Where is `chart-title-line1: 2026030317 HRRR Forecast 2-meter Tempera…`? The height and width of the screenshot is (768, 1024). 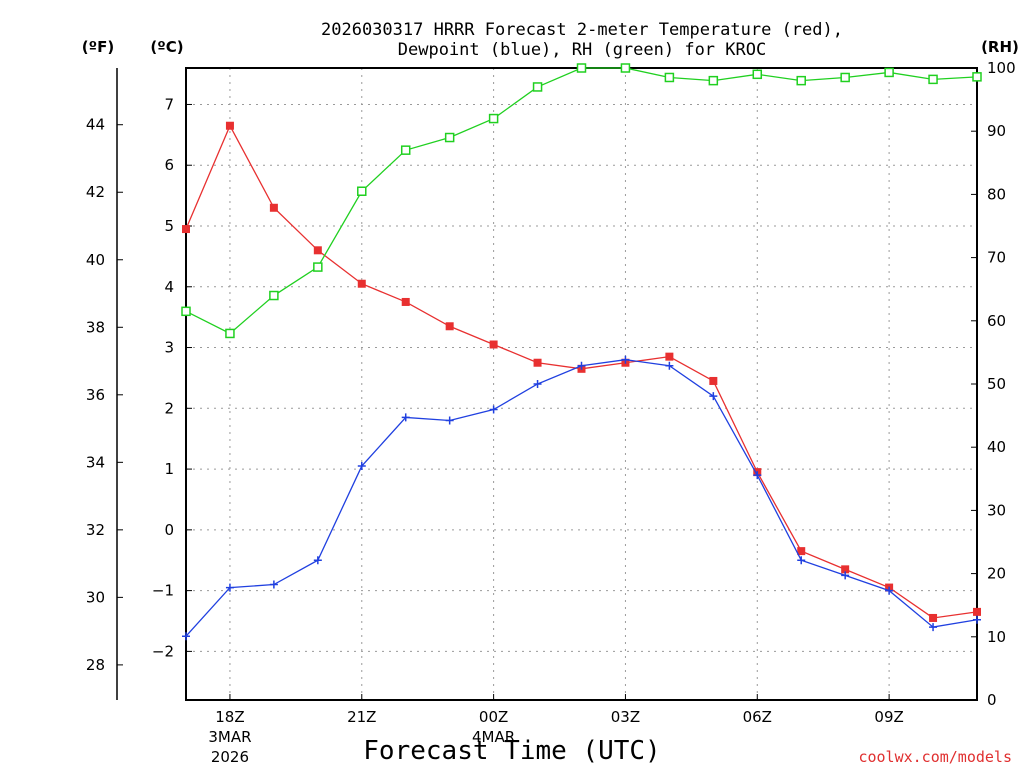 chart-title-line1: 2026030317 HRRR Forecast 2-meter Tempera… is located at coordinates (582, 30).